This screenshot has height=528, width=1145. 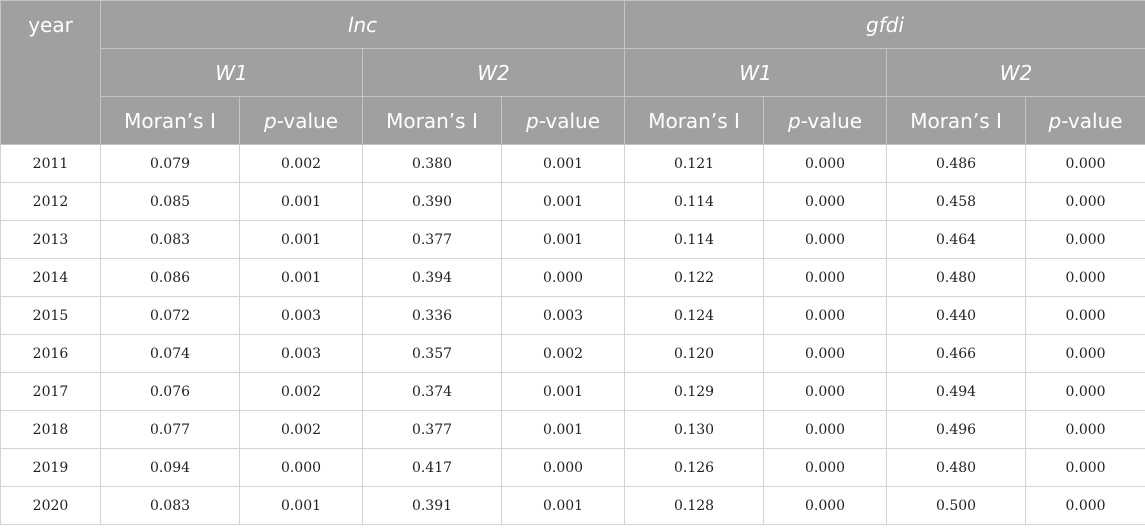 What do you see at coordinates (956, 315) in the screenshot?
I see `cell-gfdi-w2-morans-i: 0.440` at bounding box center [956, 315].